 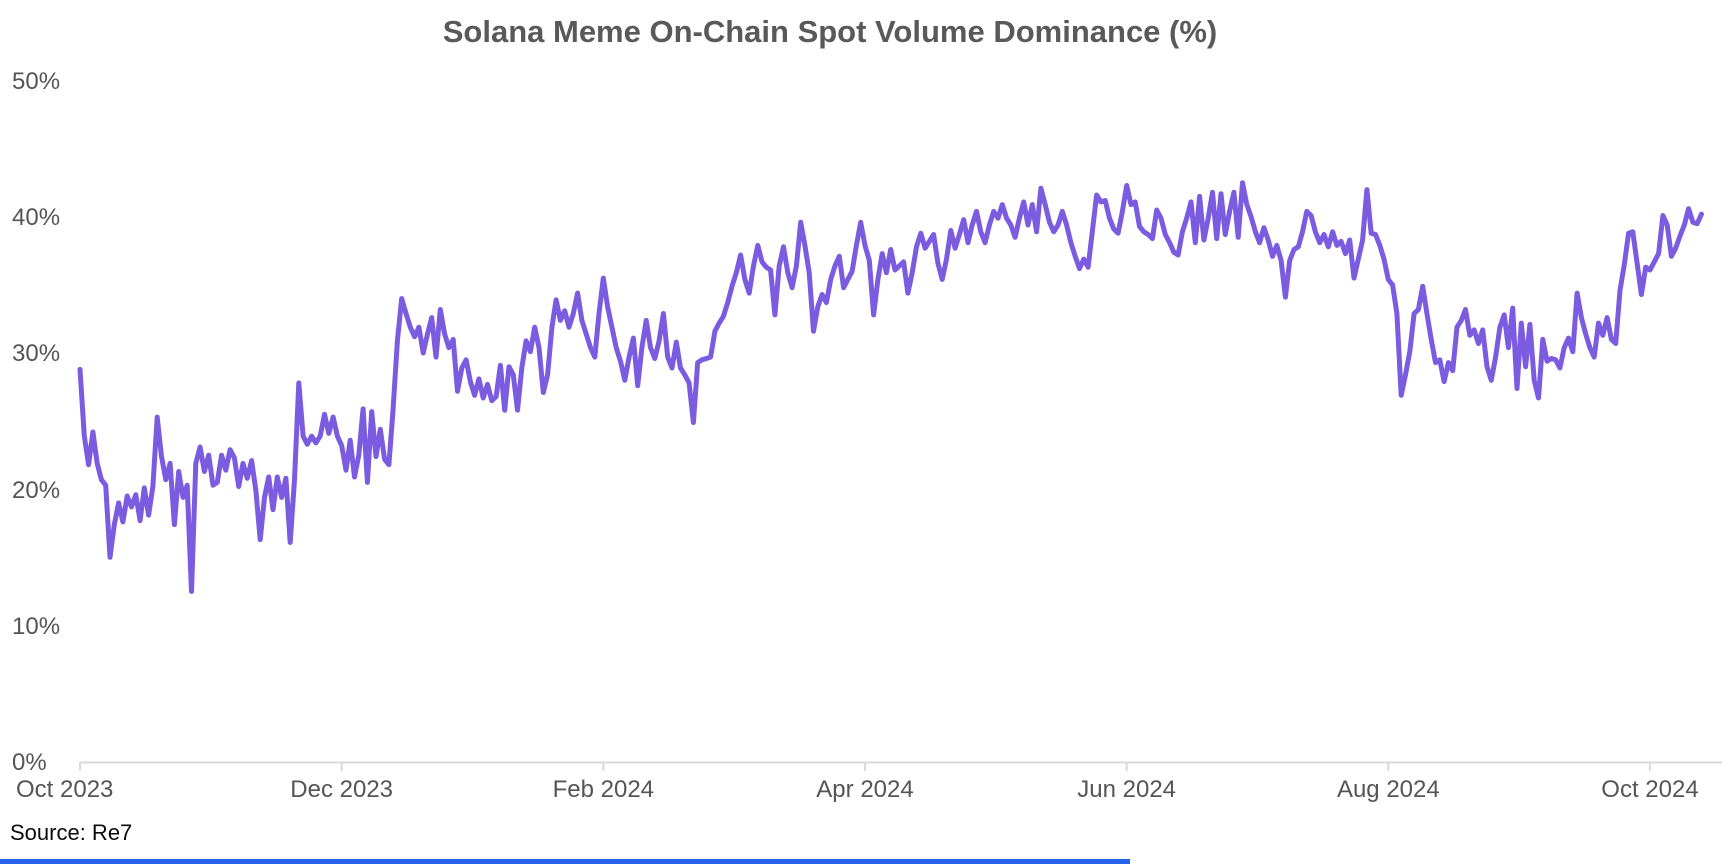 What do you see at coordinates (1650, 789) in the screenshot?
I see `x-axis-label: Oct 2024` at bounding box center [1650, 789].